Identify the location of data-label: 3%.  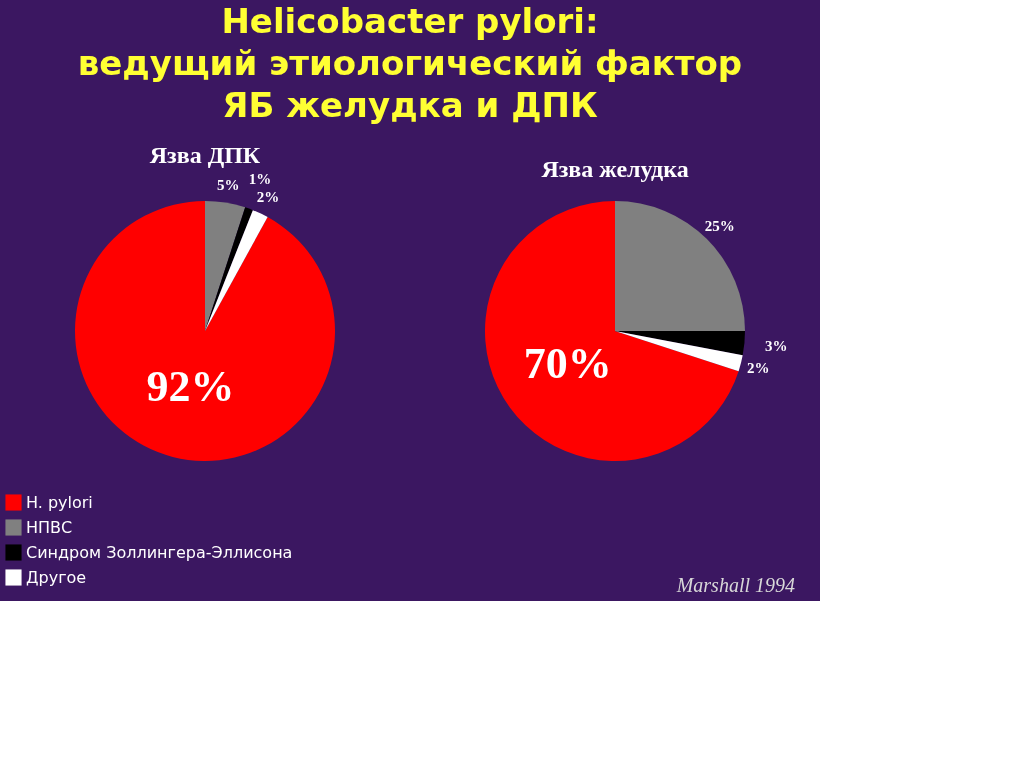
(776, 346).